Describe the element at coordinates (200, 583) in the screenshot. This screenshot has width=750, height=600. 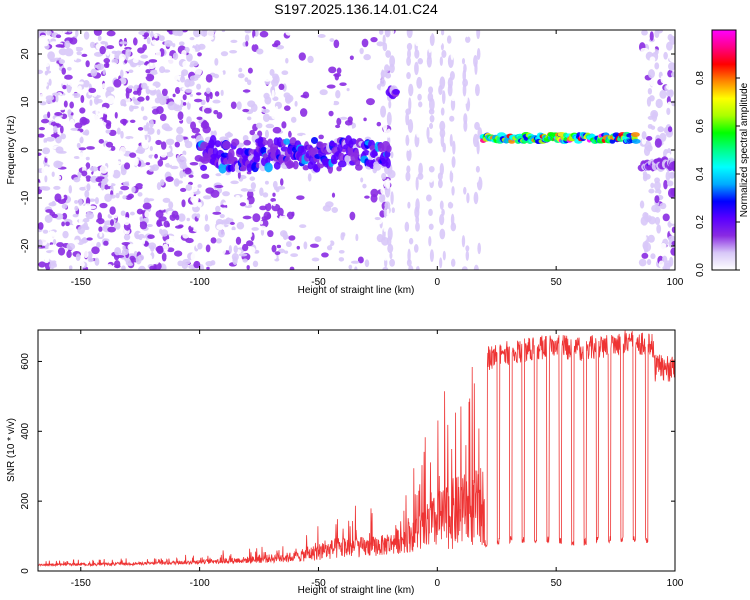
I see `snr-xtick-label: -100` at that location.